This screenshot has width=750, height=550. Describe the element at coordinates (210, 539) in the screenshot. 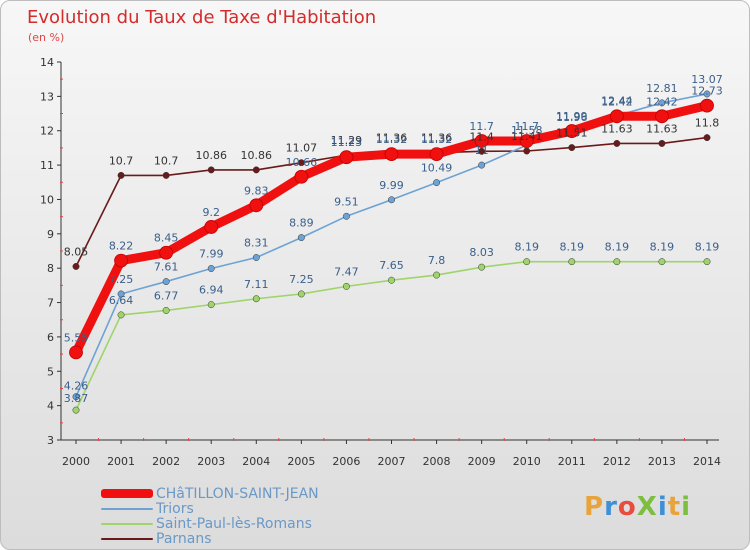

I see `legend-item-parnans: Parnans` at that location.